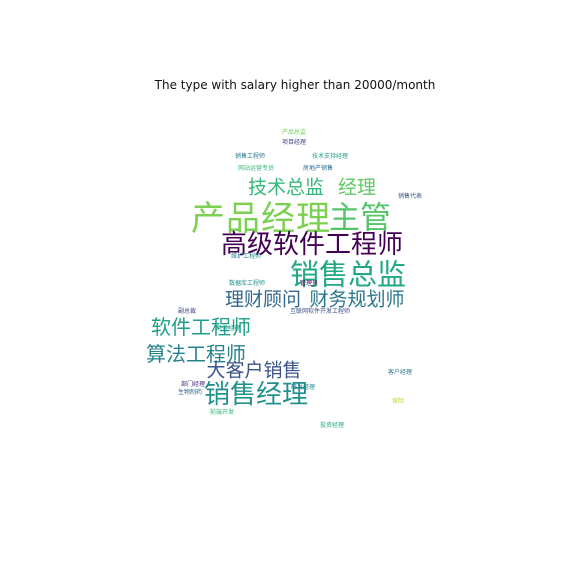 This screenshot has height=576, width=576. Describe the element at coordinates (256, 168) in the screenshot. I see `cloud-word: 网站运营专员` at that location.